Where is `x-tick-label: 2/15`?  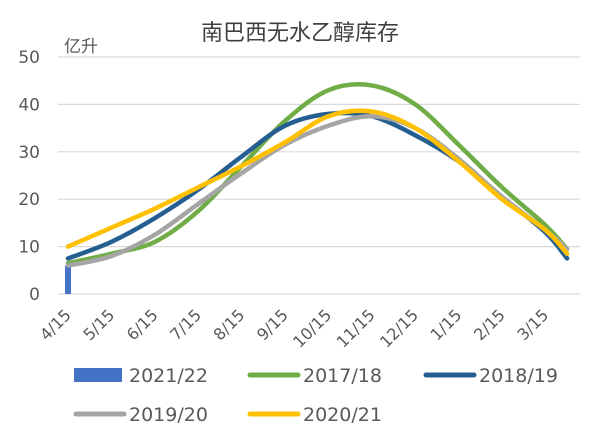
x-tick-label: 2/15 is located at coordinates (489, 324).